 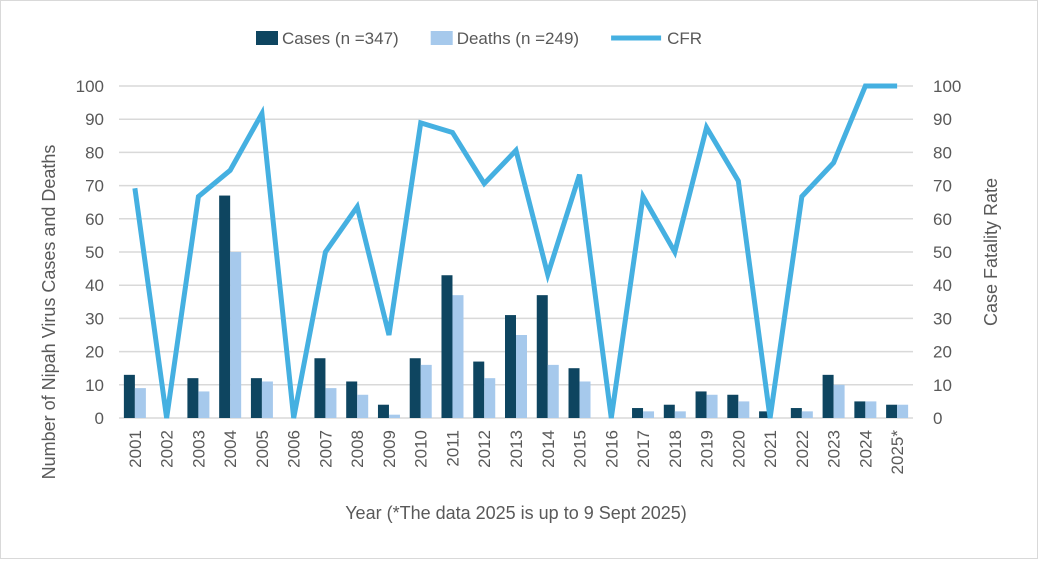 I want to click on x-tick-label: 2019, so click(x=707, y=449).